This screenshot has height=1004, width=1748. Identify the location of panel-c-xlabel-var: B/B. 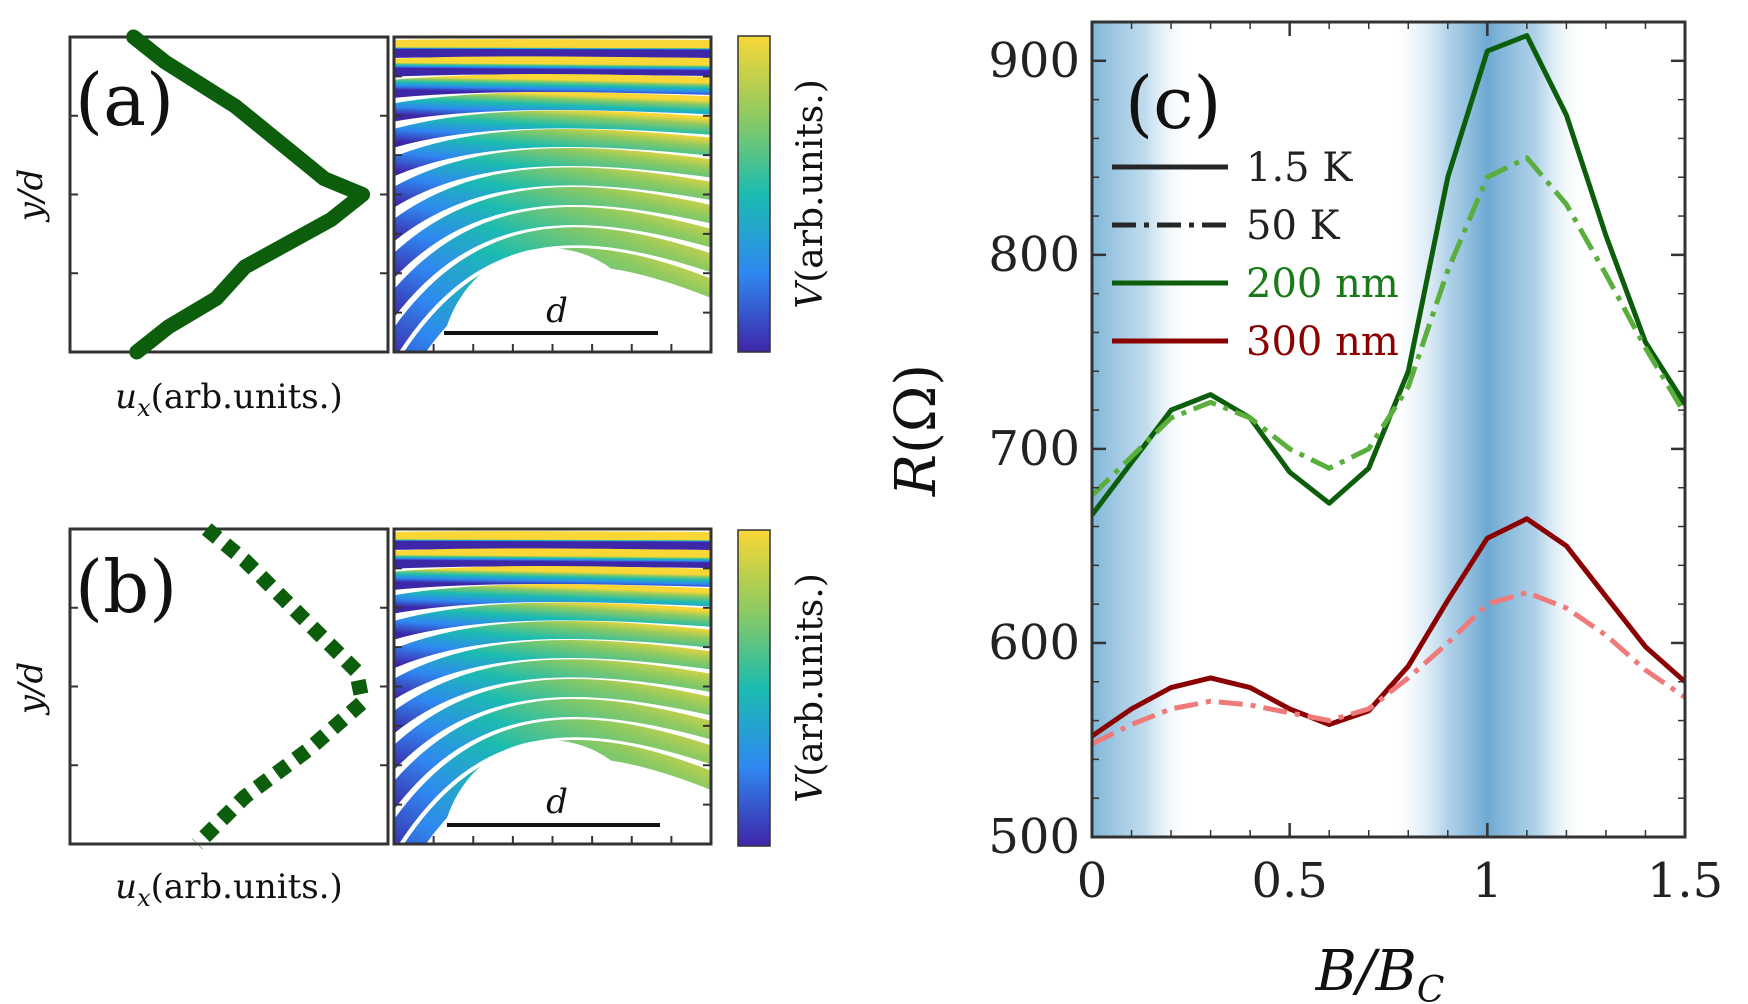
(1366, 971).